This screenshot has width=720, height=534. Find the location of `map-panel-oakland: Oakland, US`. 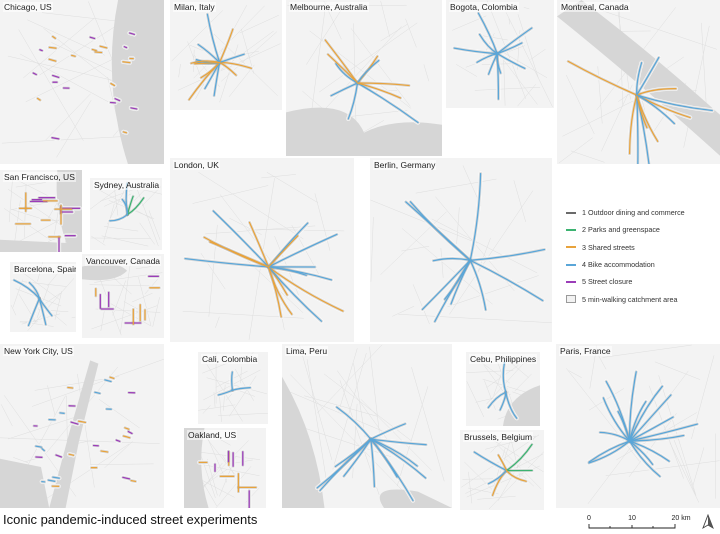

map-panel-oakland: Oakland, US is located at coordinates (225, 468).